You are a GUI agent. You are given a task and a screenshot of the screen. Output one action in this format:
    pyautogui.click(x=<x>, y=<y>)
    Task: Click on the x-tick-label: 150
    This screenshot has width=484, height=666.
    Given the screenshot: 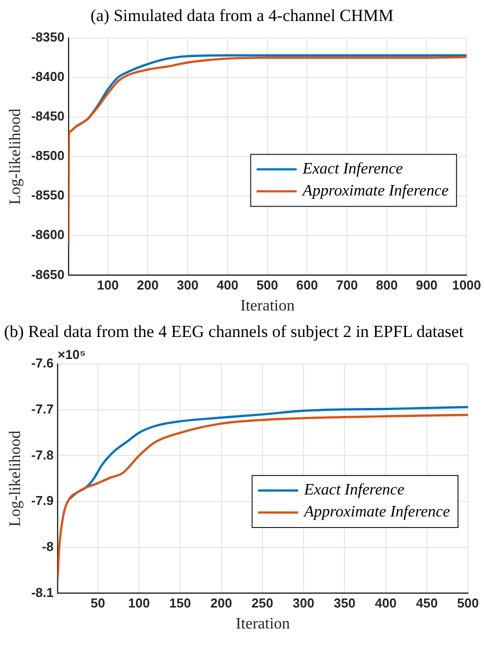 What is the action you would take?
    pyautogui.click(x=180, y=603)
    